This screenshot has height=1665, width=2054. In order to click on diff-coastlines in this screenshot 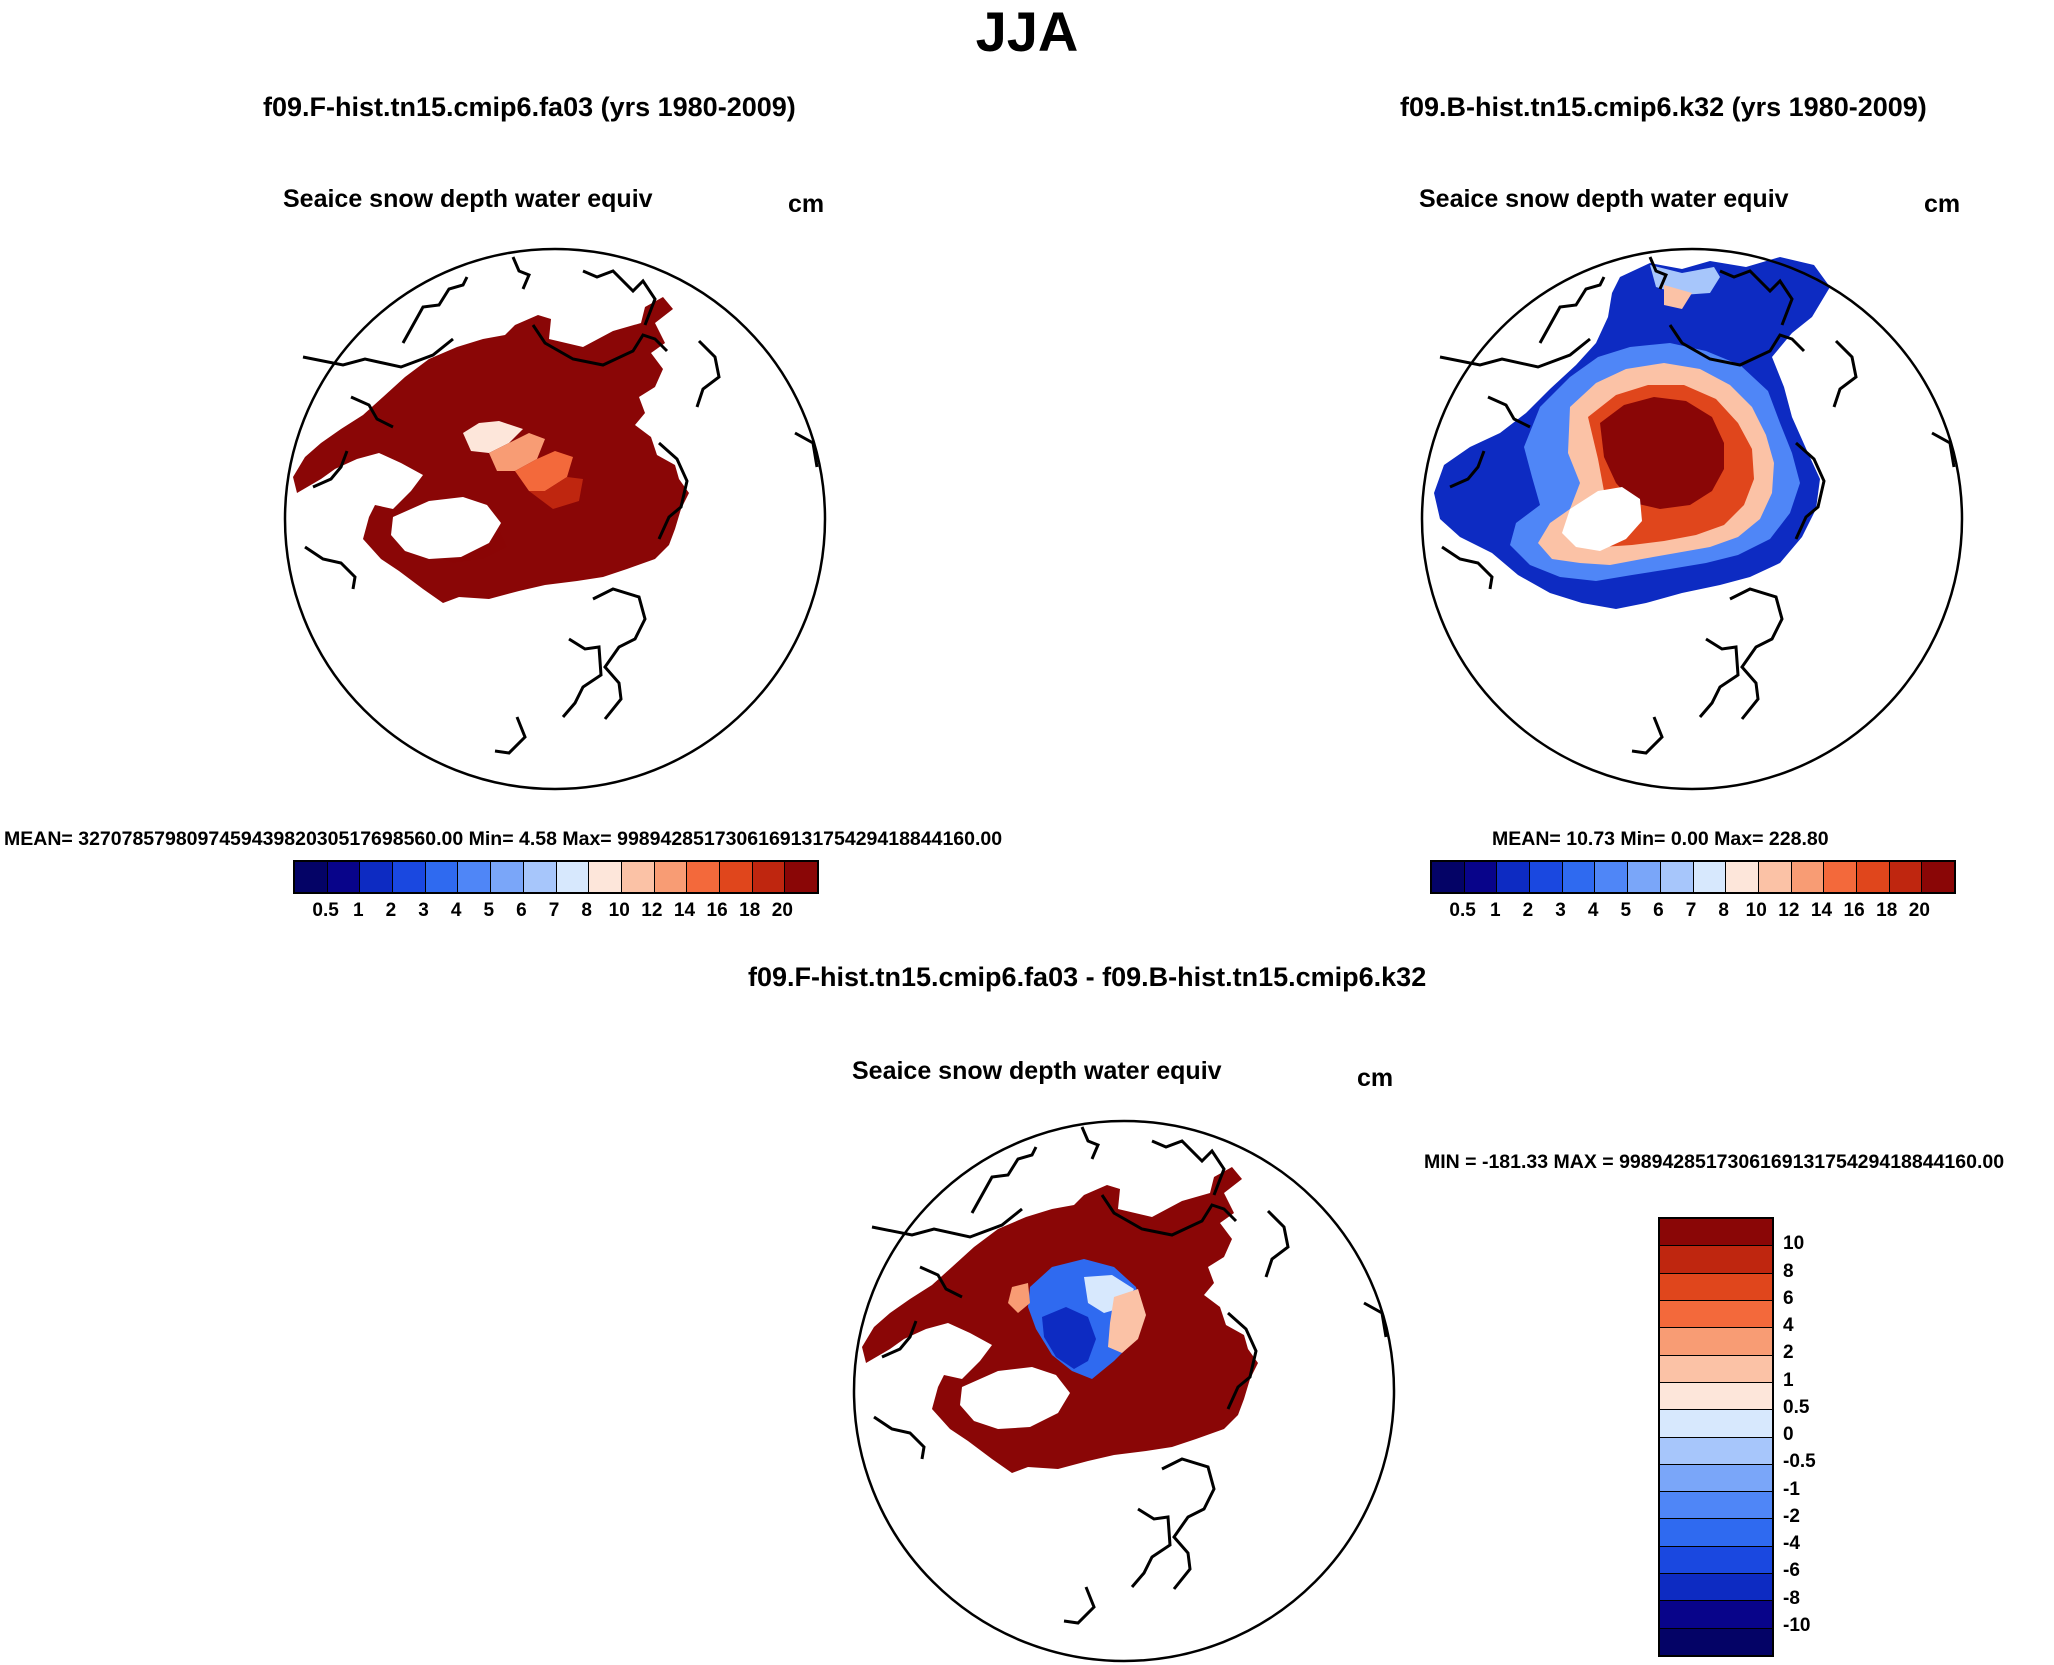, I will do `click(1129, 1375)`.